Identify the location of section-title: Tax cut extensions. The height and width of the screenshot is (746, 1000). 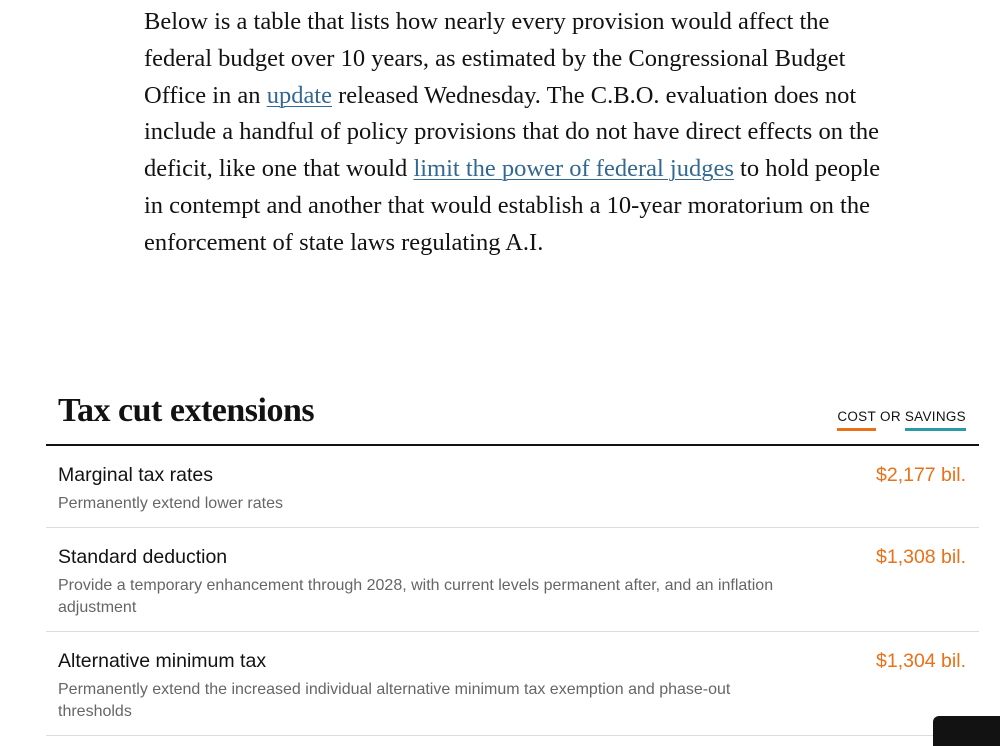
(186, 410).